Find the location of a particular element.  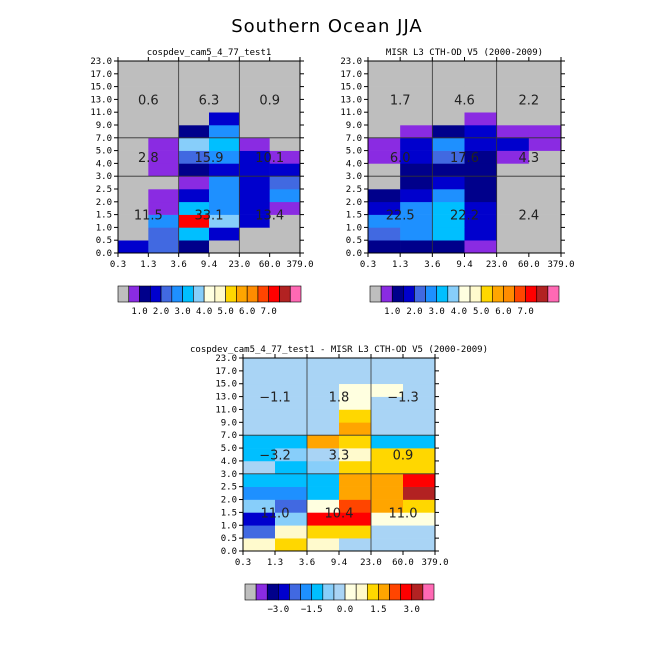

section-value-label: 0.9 is located at coordinates (269, 100).